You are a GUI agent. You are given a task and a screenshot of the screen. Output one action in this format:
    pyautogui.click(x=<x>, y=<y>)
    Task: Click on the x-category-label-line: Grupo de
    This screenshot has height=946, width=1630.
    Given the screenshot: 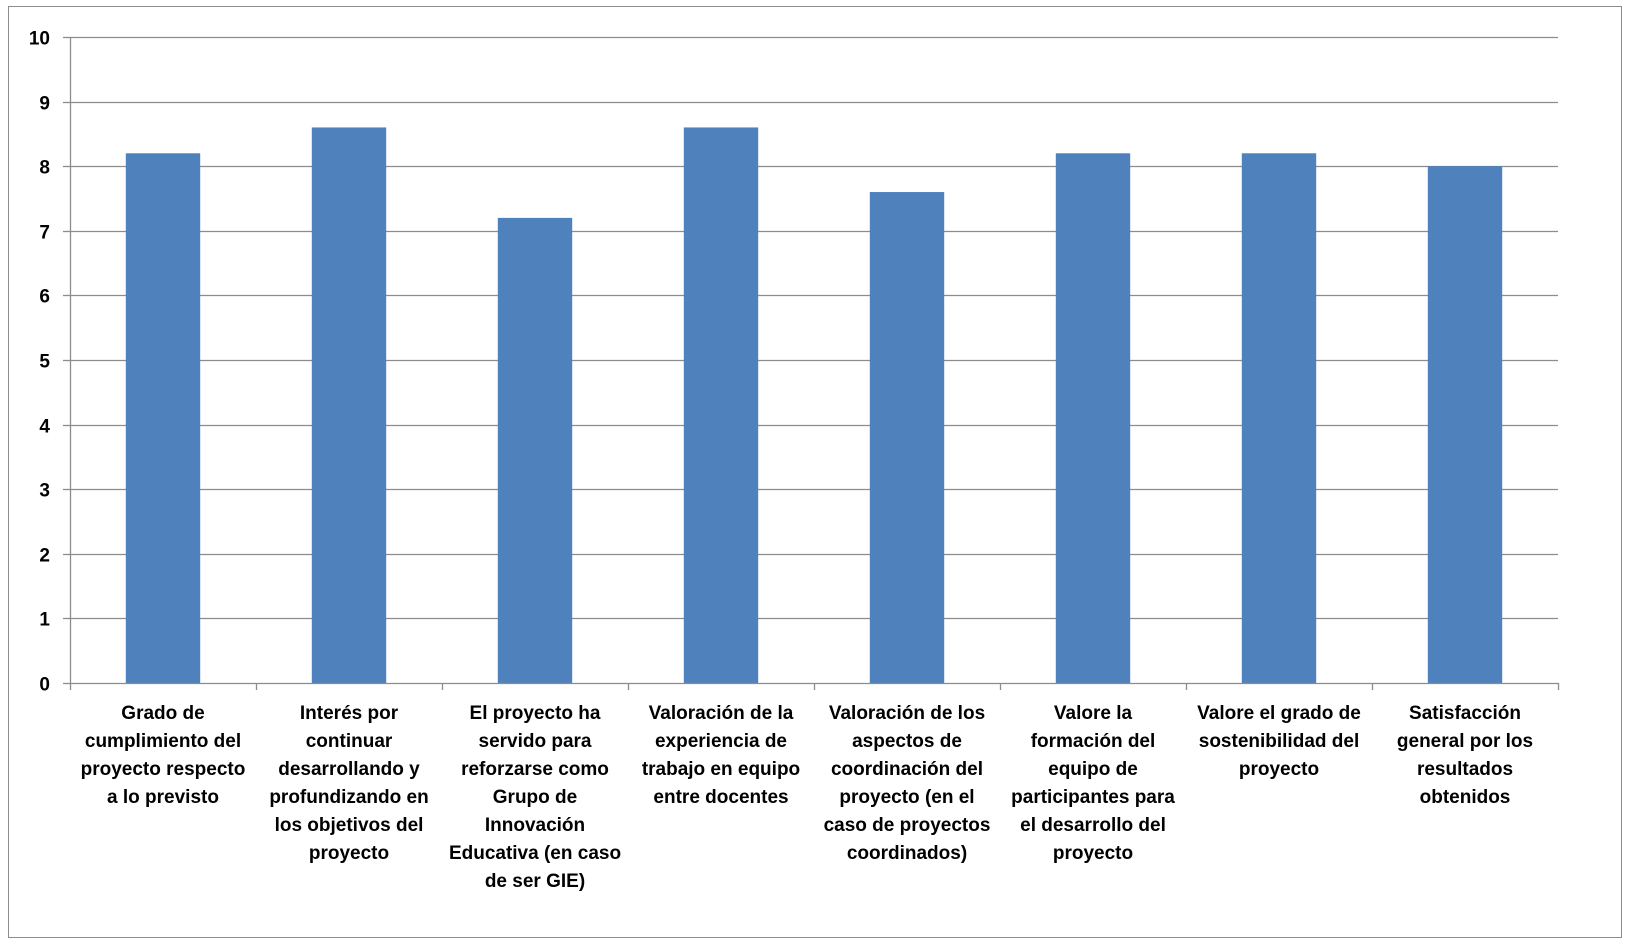 What is the action you would take?
    pyautogui.click(x=535, y=797)
    